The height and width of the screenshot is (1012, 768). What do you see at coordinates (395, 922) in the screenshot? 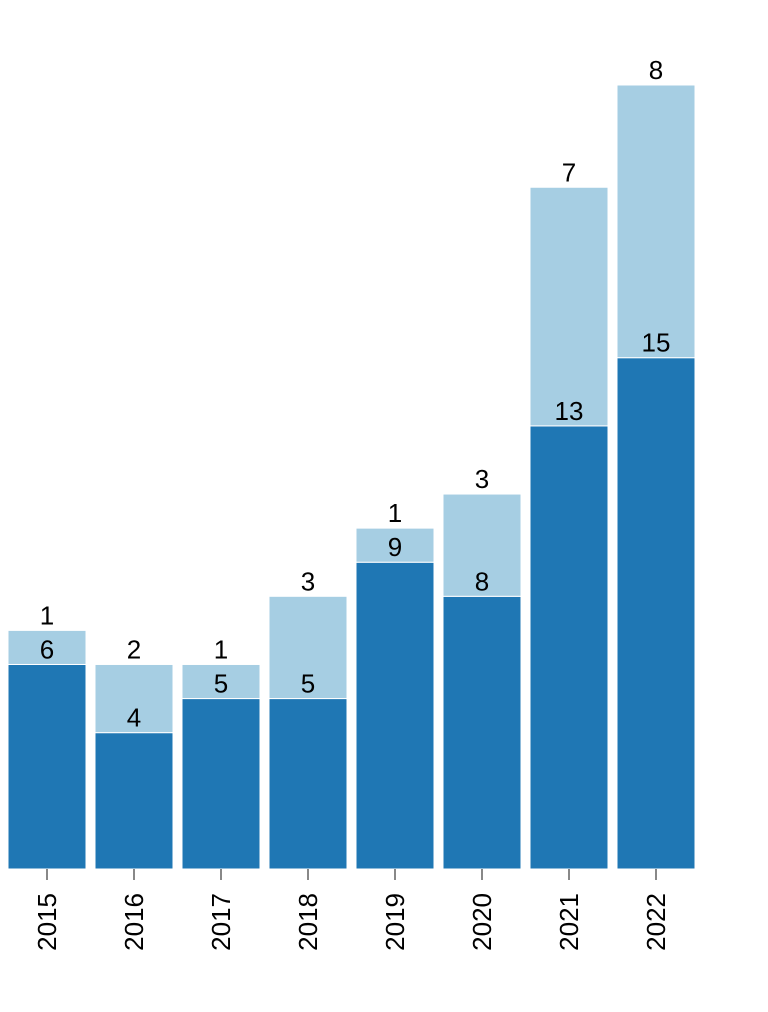
I see `x-tick-label: 2019` at bounding box center [395, 922].